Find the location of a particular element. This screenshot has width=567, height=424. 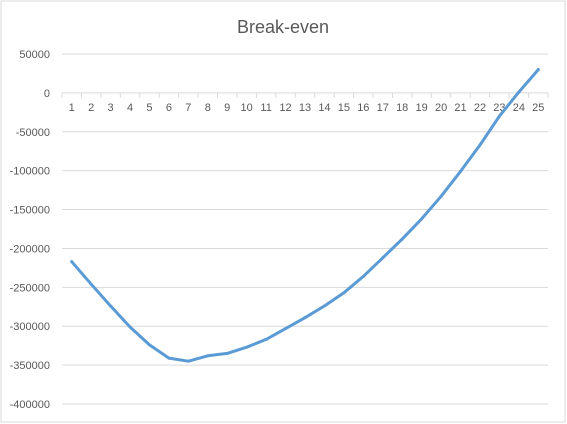

x-tick-label: 19 is located at coordinates (422, 108).